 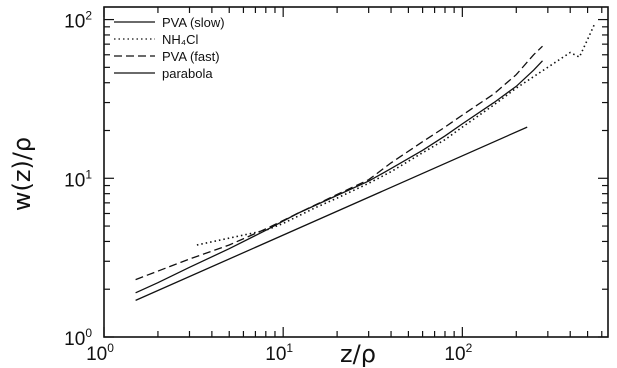 What do you see at coordinates (100, 353) in the screenshot?
I see `x-tick-label: 10⁰` at bounding box center [100, 353].